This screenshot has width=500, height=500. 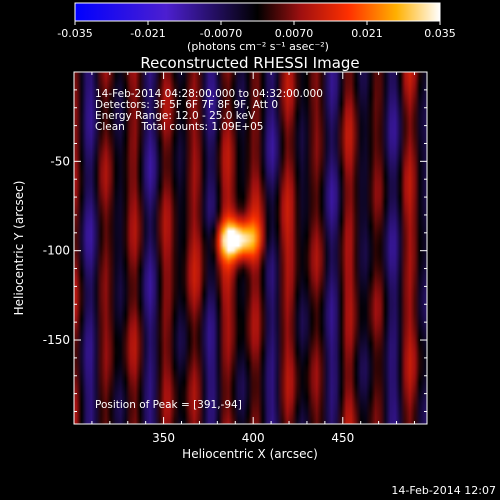 I want to click on colorbar-tick-label: -0.035, so click(x=74, y=33).